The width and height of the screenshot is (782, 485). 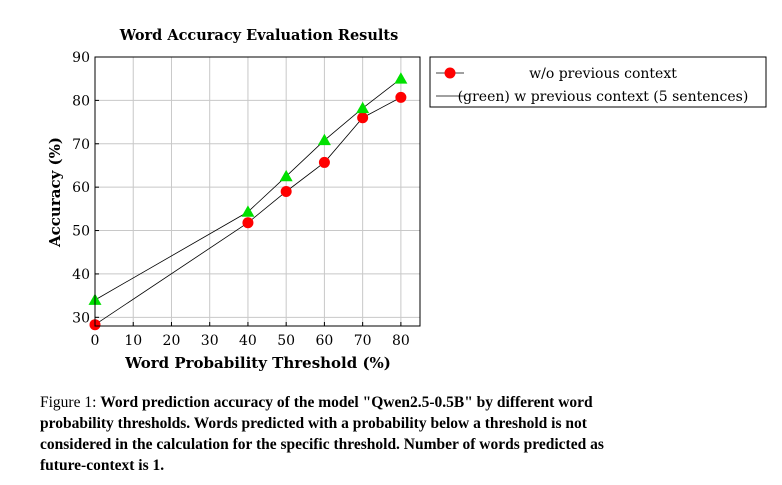 What do you see at coordinates (363, 341) in the screenshot?
I see `x-tick-label: 70` at bounding box center [363, 341].